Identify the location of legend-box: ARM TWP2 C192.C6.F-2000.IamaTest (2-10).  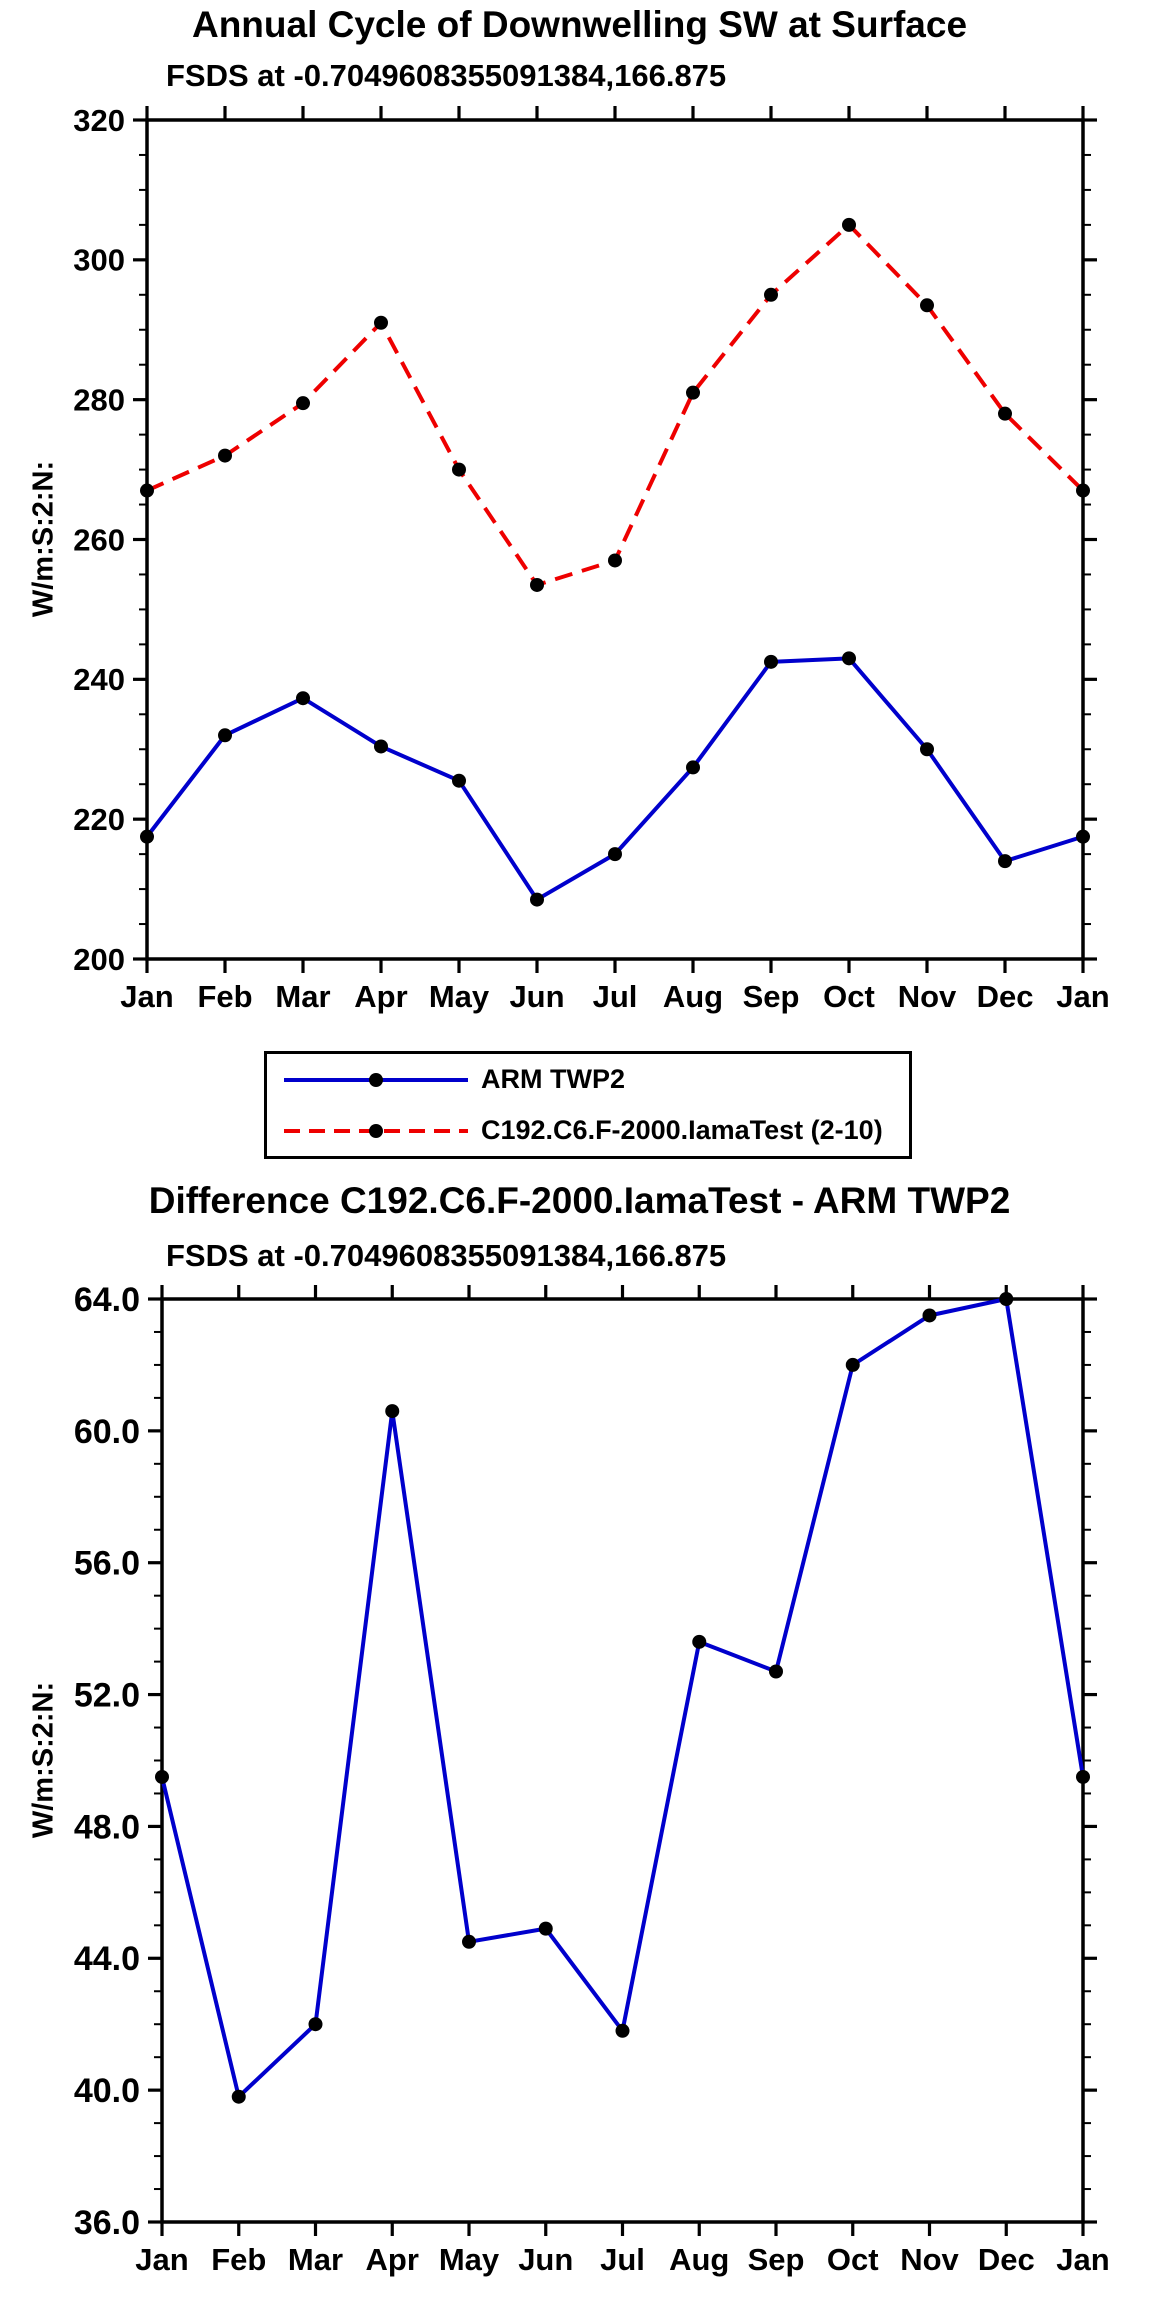
(588, 1105).